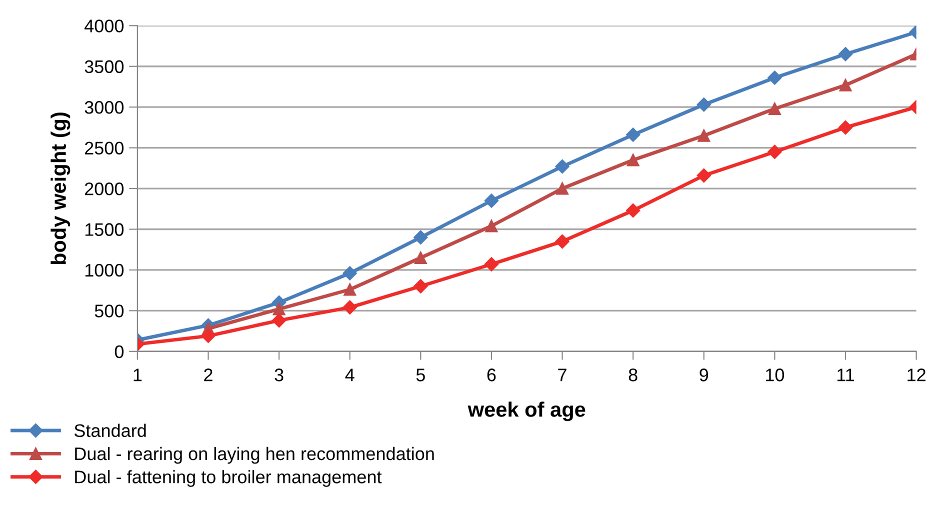 This screenshot has height=513, width=935. I want to click on y-tick-label: 0, so click(119, 351).